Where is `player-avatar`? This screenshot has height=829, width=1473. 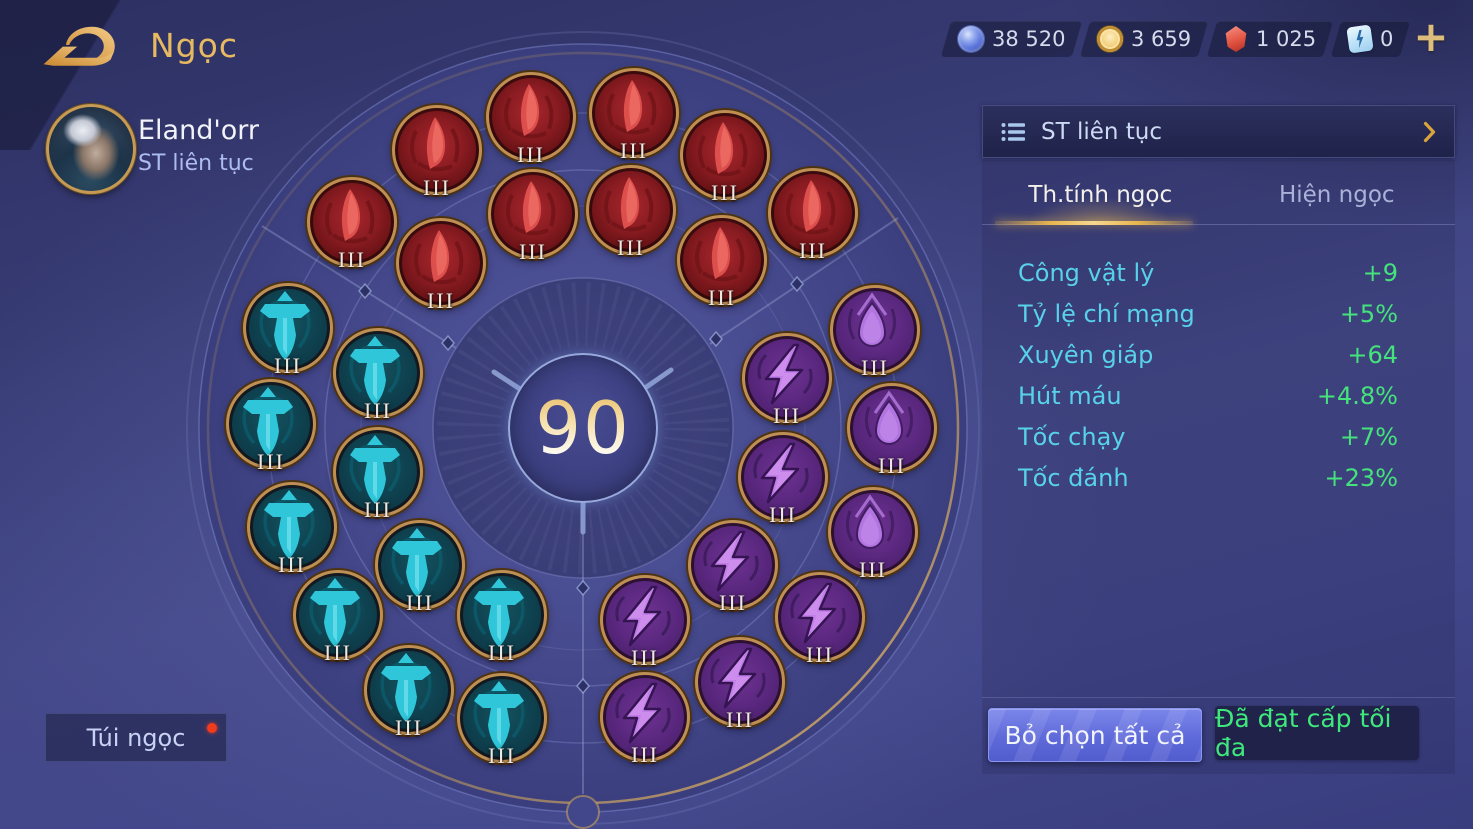 player-avatar is located at coordinates (91, 149).